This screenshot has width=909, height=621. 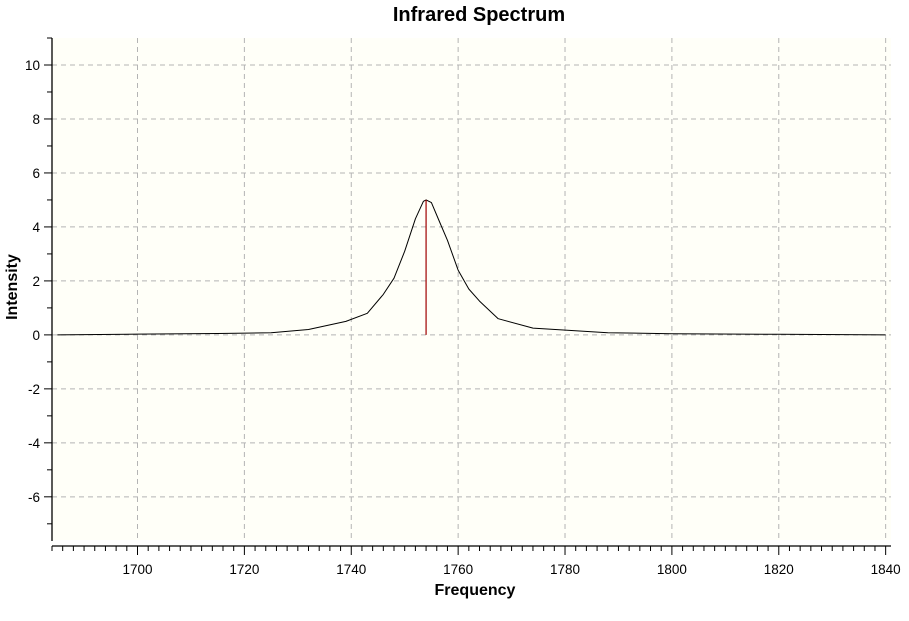 What do you see at coordinates (34, 389) in the screenshot?
I see `y-tick-label: -2` at bounding box center [34, 389].